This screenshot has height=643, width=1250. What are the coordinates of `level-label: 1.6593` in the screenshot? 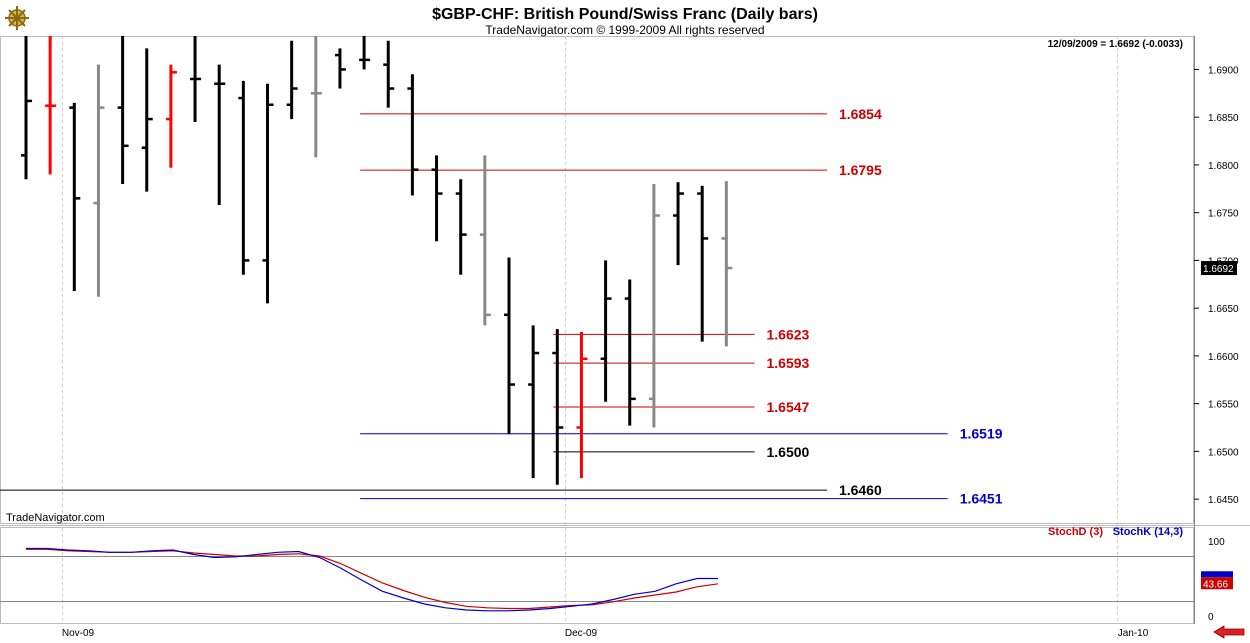 It's located at (788, 363).